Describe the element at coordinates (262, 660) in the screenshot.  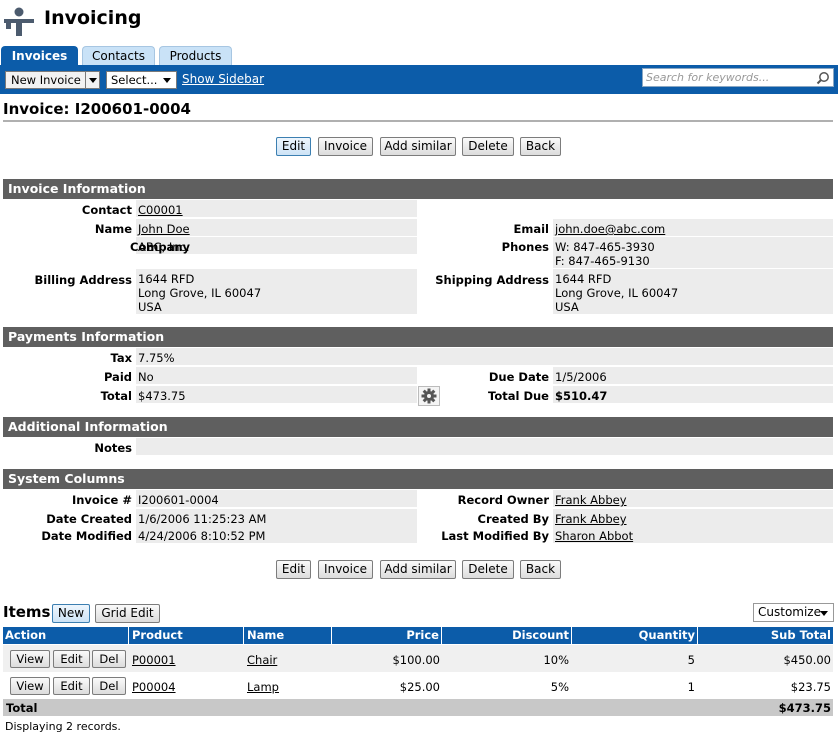
I see `item-name-link: Chair` at that location.